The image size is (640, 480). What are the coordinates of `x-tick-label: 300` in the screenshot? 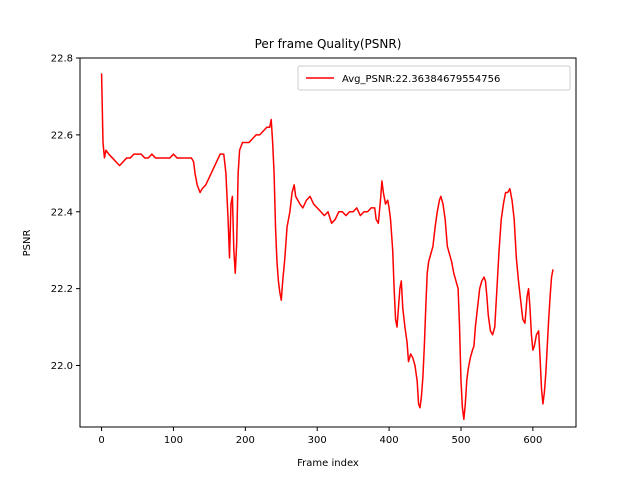 It's located at (317, 440).